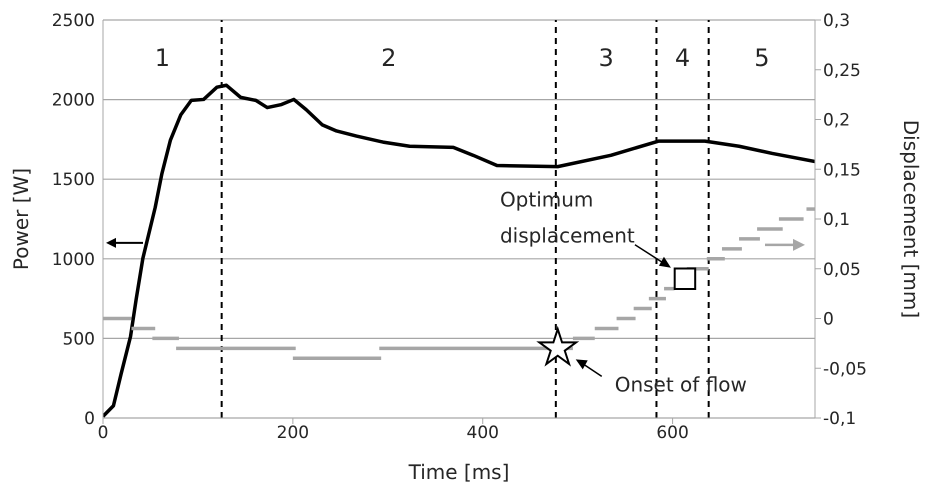  Describe the element at coordinates (845, 369) in the screenshot. I see `y2-tick-label: -0,05` at that location.